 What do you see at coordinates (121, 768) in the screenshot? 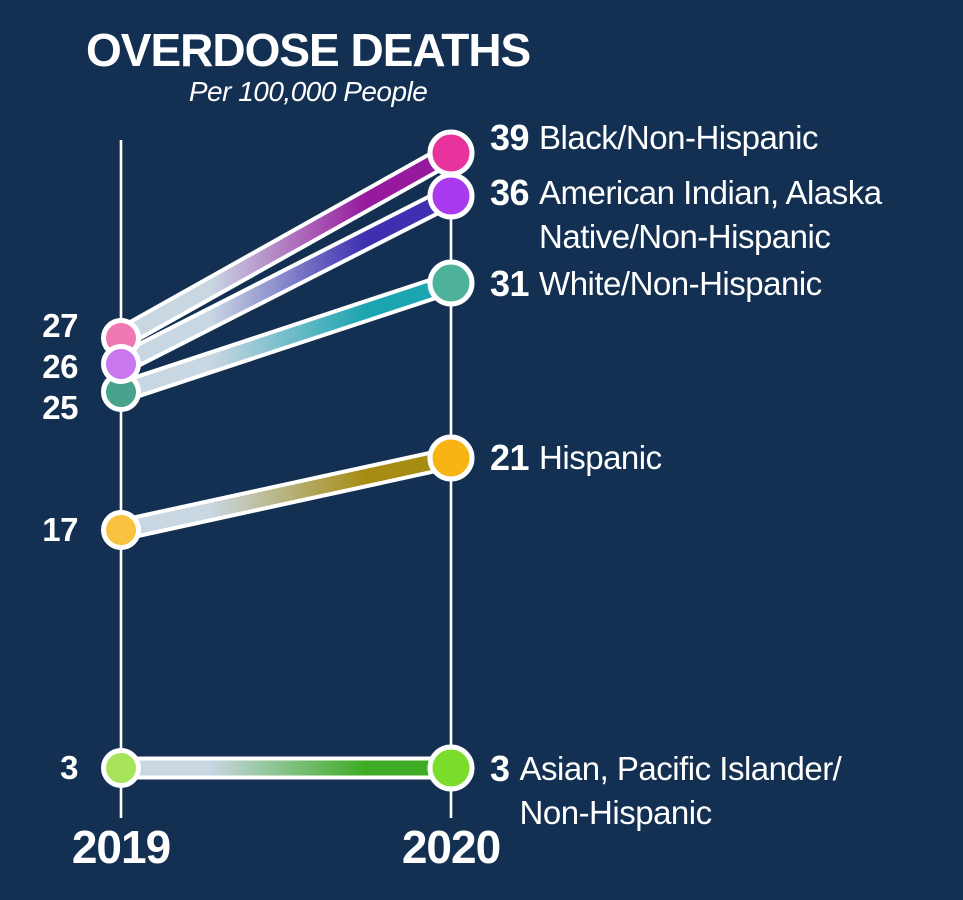
I see `dot-asian-2019` at bounding box center [121, 768].